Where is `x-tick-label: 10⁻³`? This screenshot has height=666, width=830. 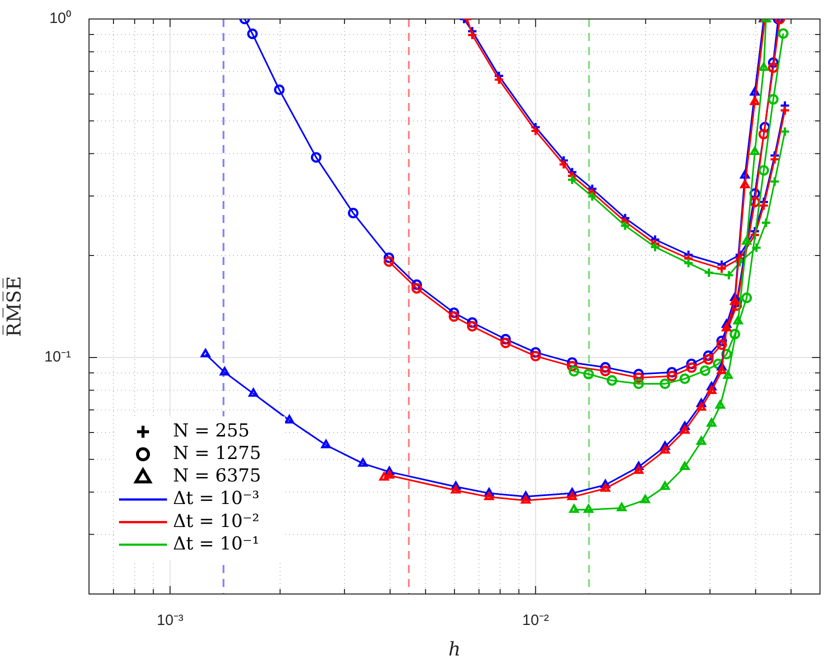
x-tick-label: 10⁻³ is located at coordinates (170, 621).